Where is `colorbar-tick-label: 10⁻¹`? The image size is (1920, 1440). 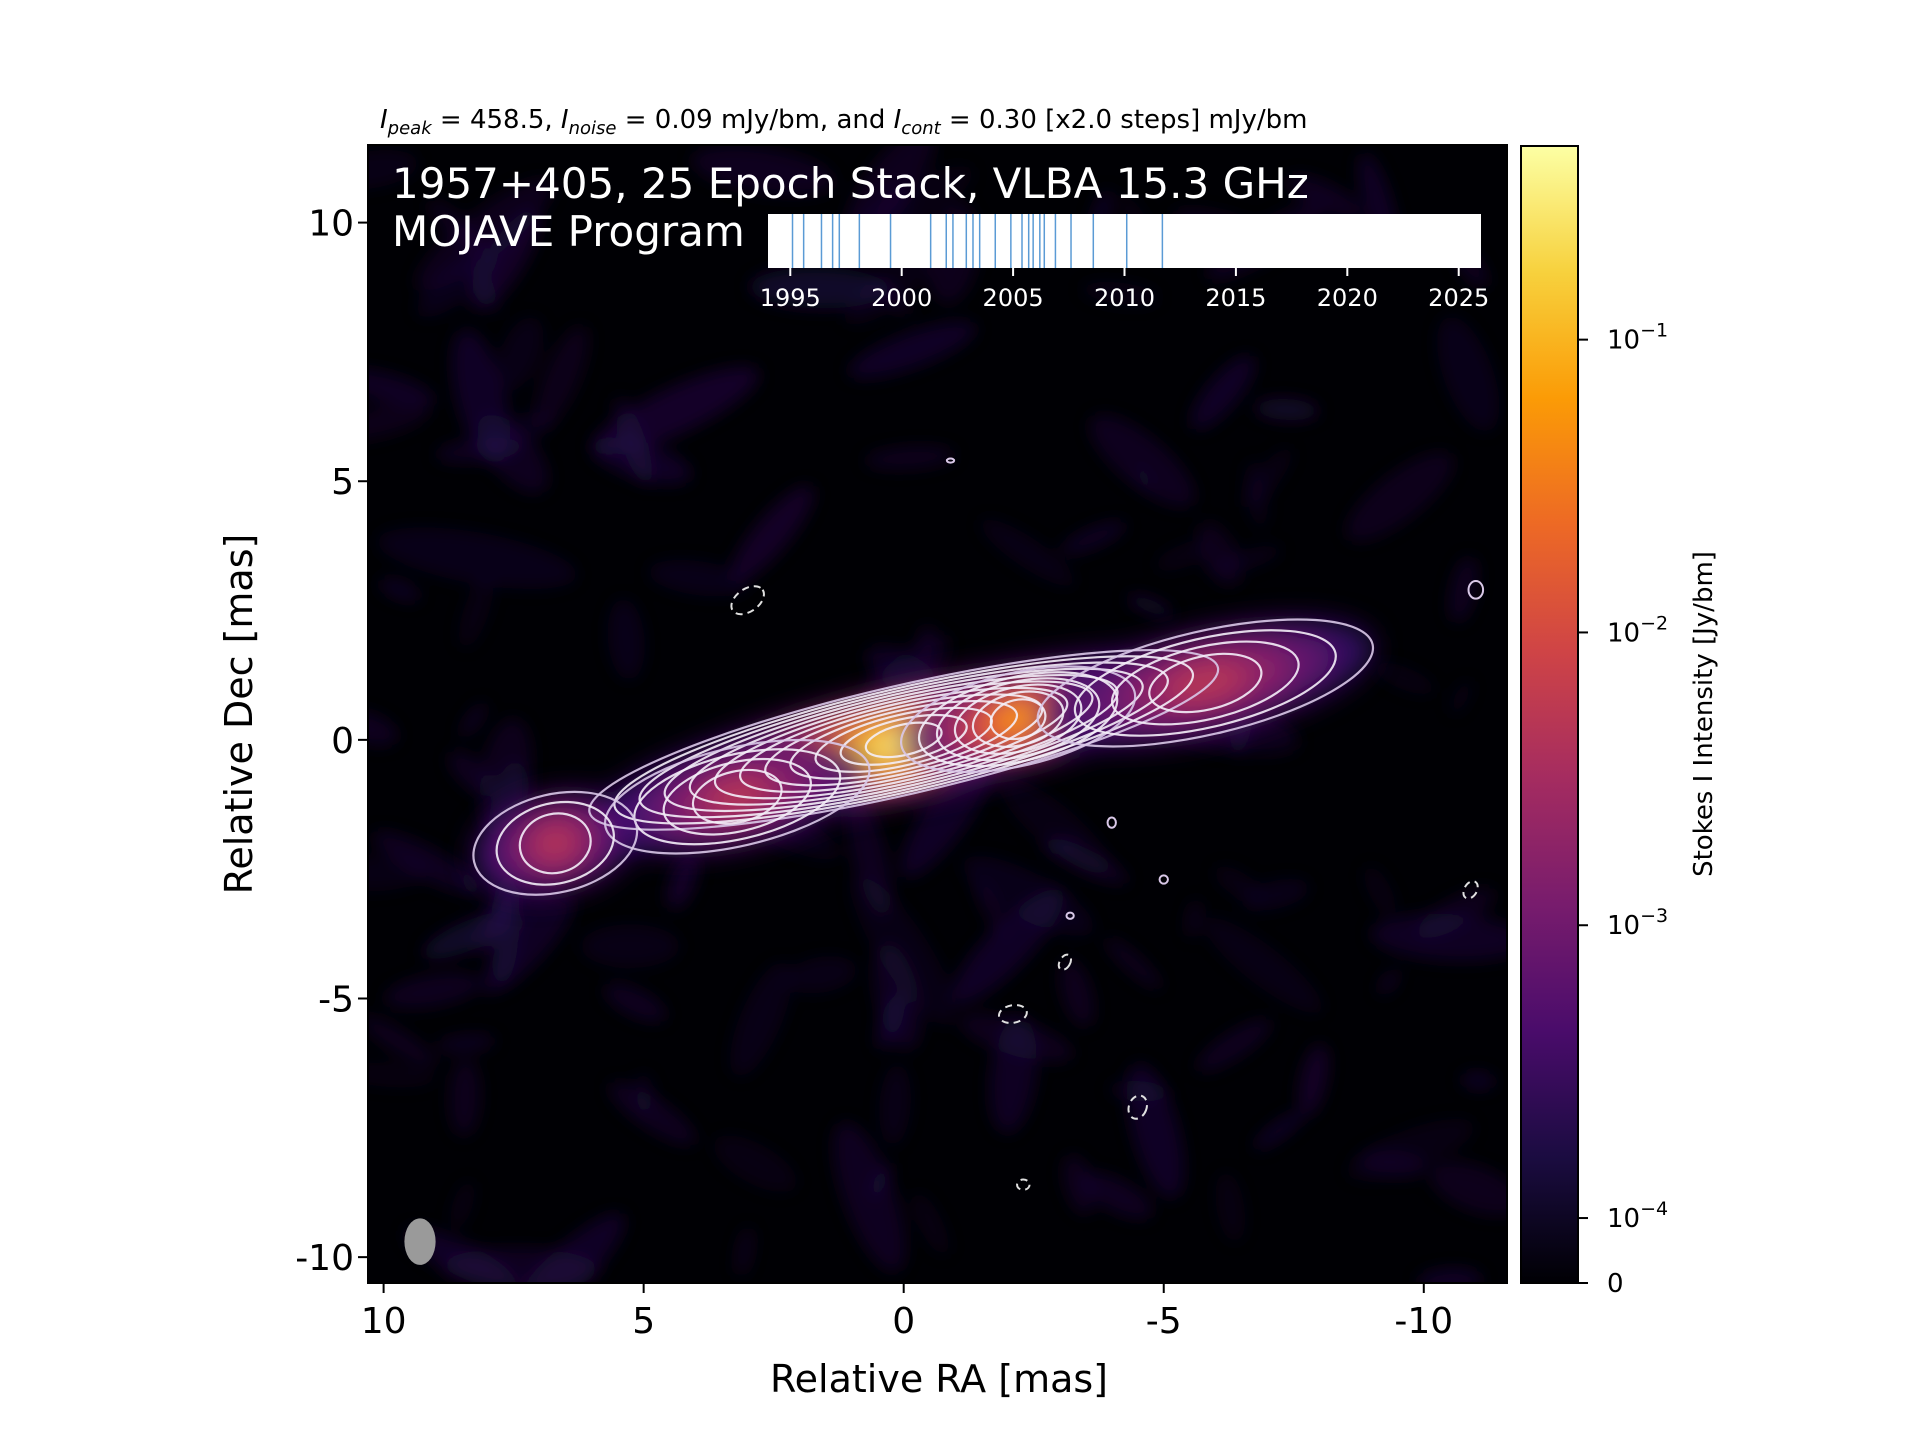 colorbar-tick-label: 10⁻¹ is located at coordinates (1637, 338).